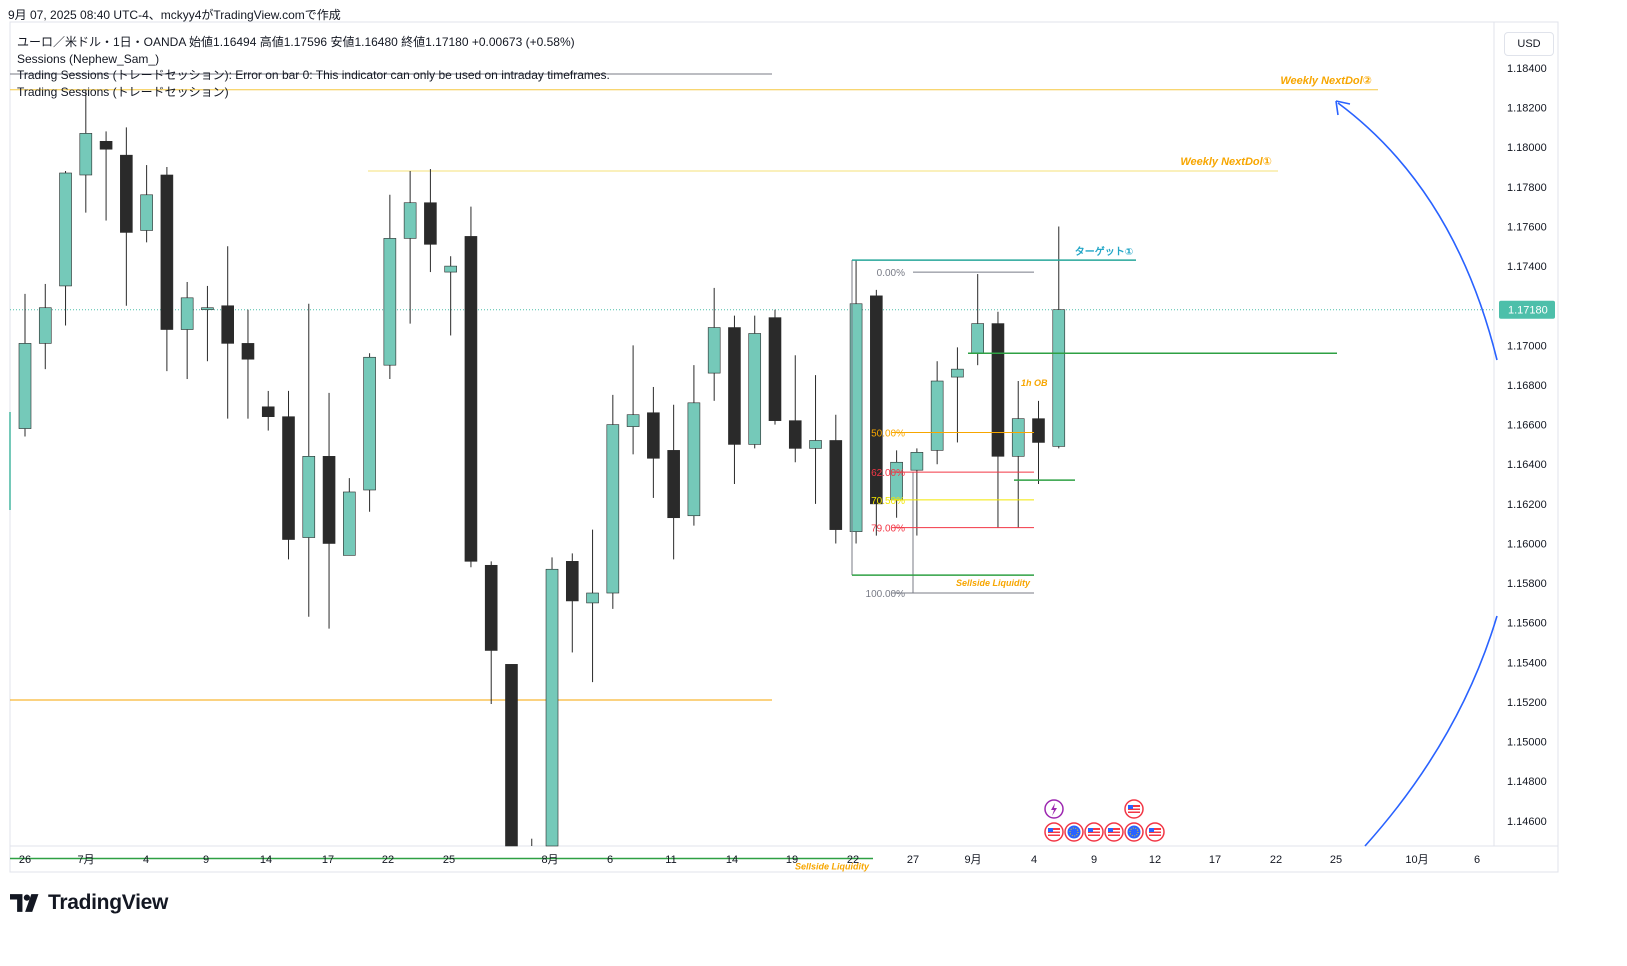  Describe the element at coordinates (1527, 505) in the screenshot. I see `price-tick-label: 1.16200` at that location.